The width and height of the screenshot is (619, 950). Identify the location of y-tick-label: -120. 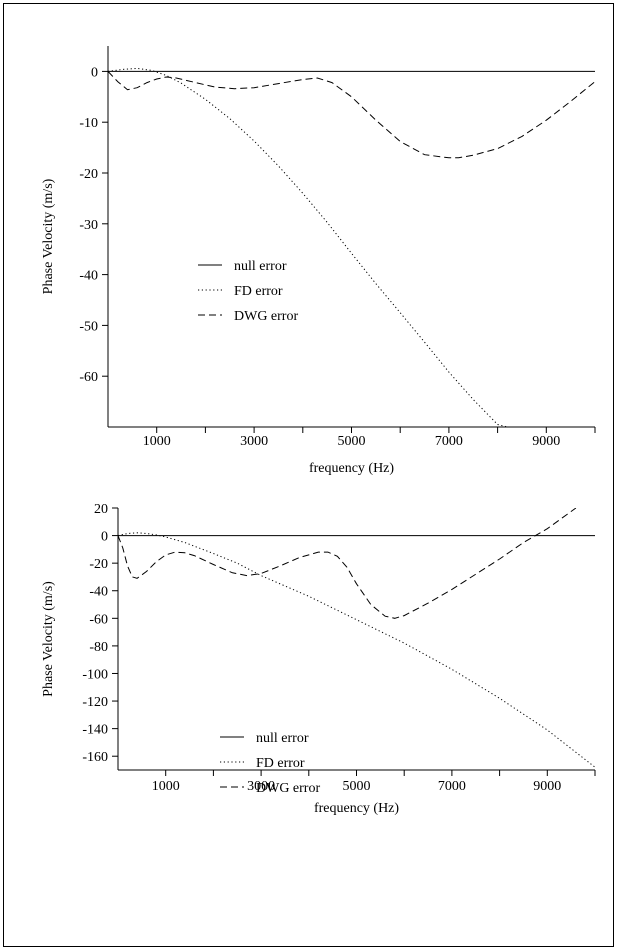
(95, 702).